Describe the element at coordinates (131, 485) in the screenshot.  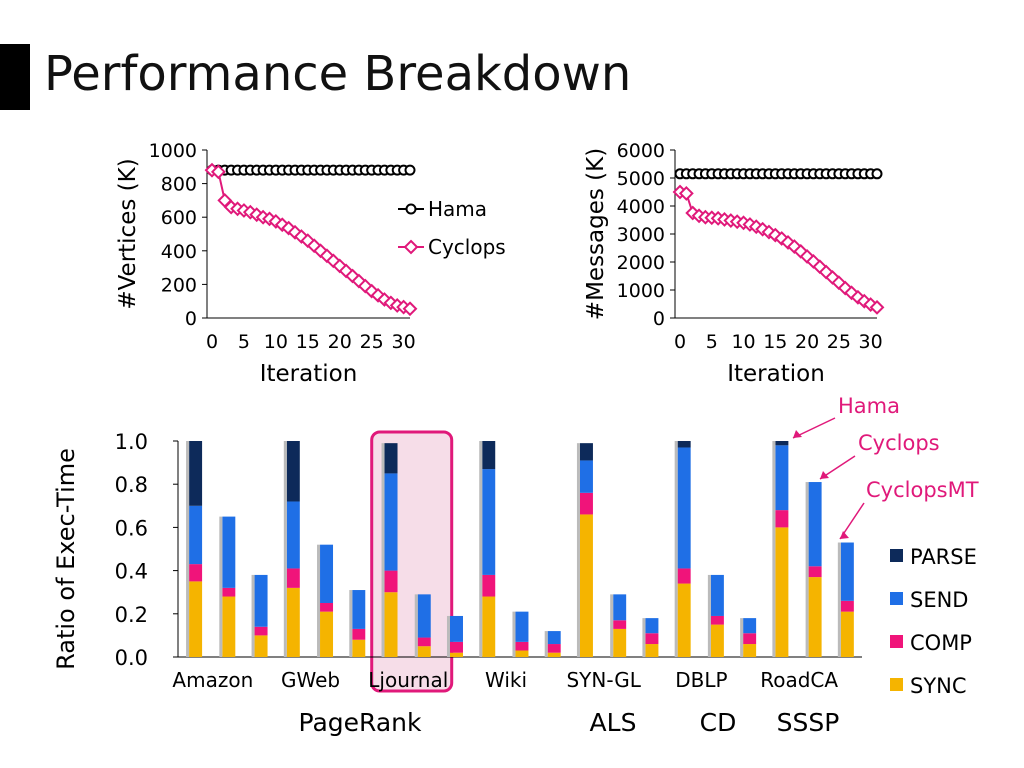
I see `bar-ytick-label: 0.8` at that location.